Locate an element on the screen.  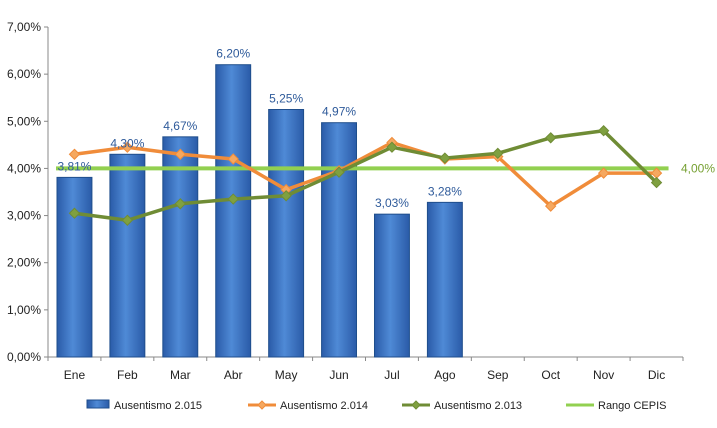
legend-swatch is located at coordinates (98, 404).